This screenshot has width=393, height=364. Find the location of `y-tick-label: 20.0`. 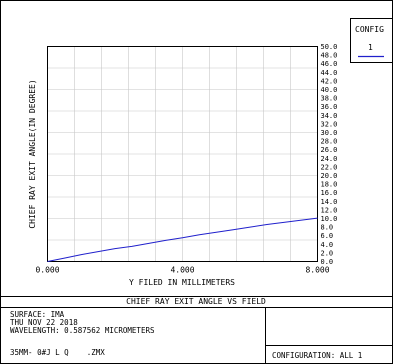

y-tick-label: 20.0 is located at coordinates (329, 176).